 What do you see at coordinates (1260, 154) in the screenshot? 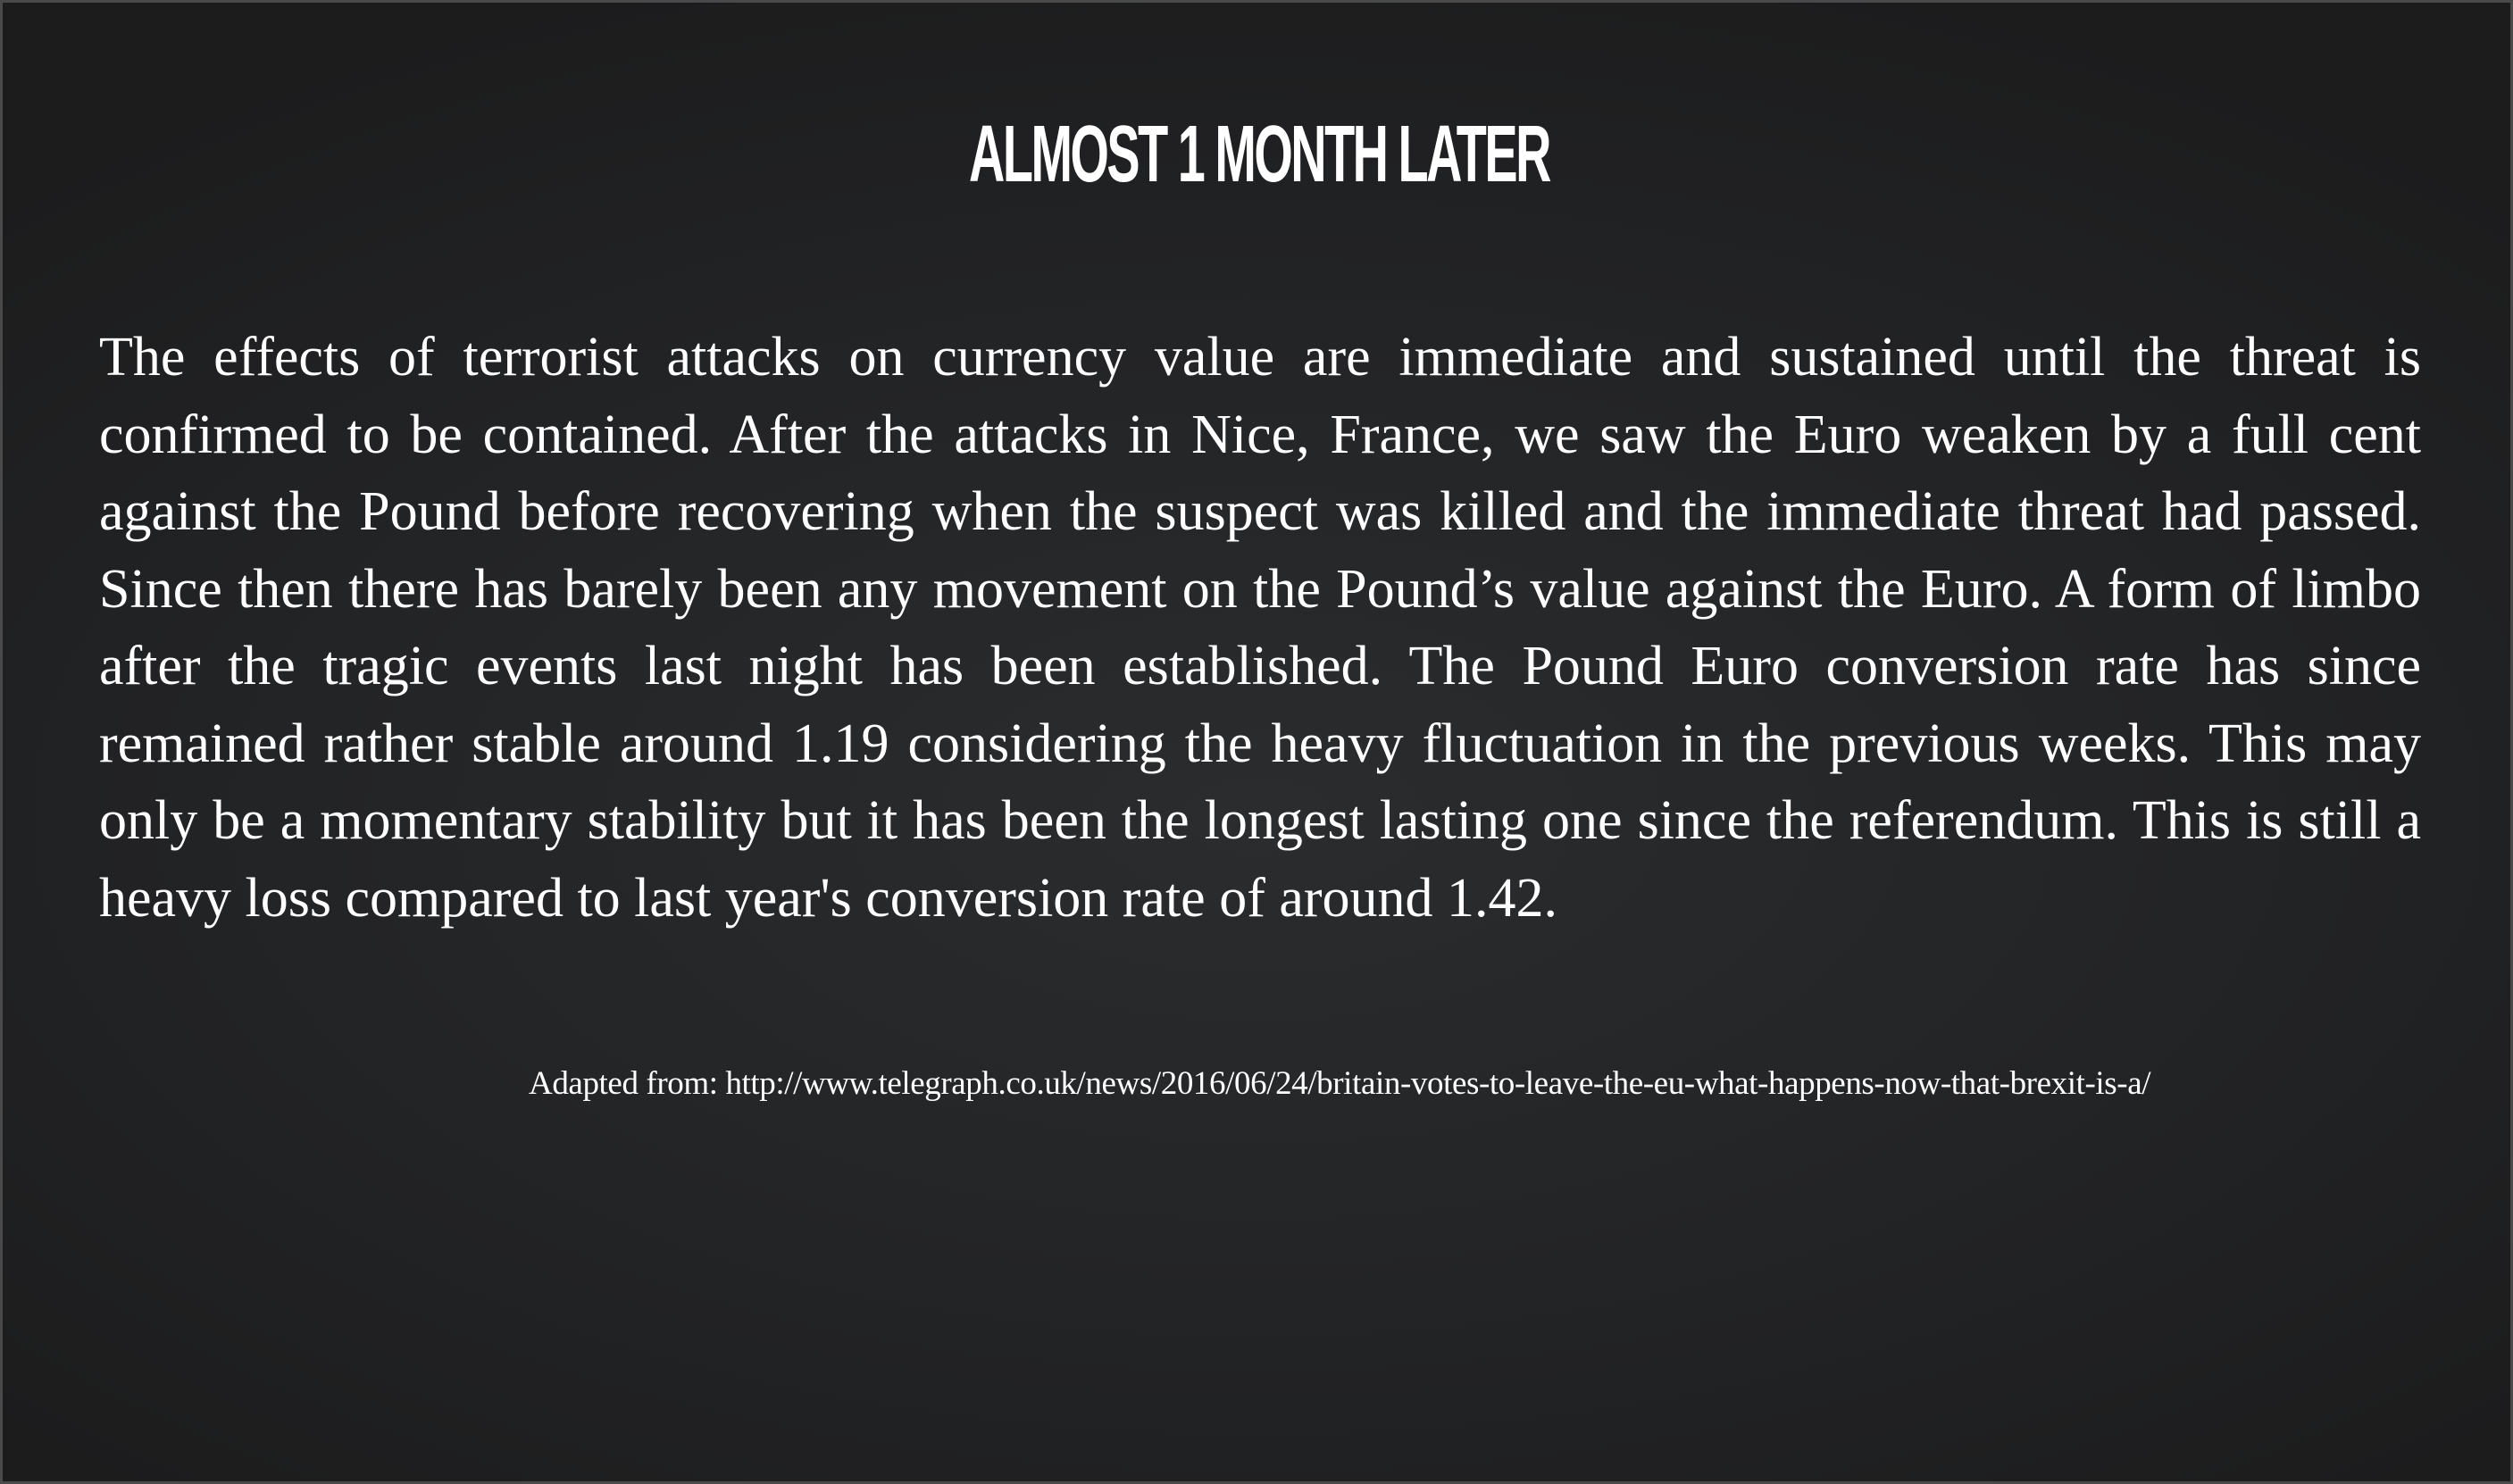
I see `slide-title: ALMOST 1 MONTH LATER` at bounding box center [1260, 154].